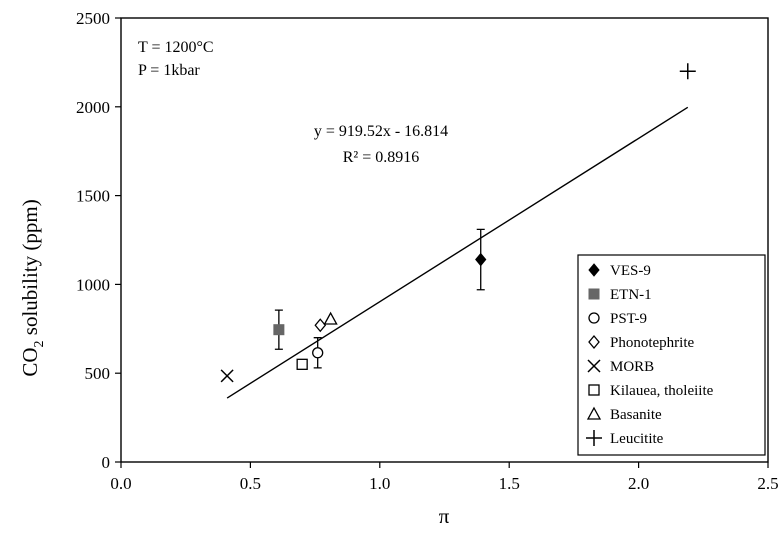 The height and width of the screenshot is (533, 784). What do you see at coordinates (628, 319) in the screenshot?
I see `legend-label: PST-9` at bounding box center [628, 319].